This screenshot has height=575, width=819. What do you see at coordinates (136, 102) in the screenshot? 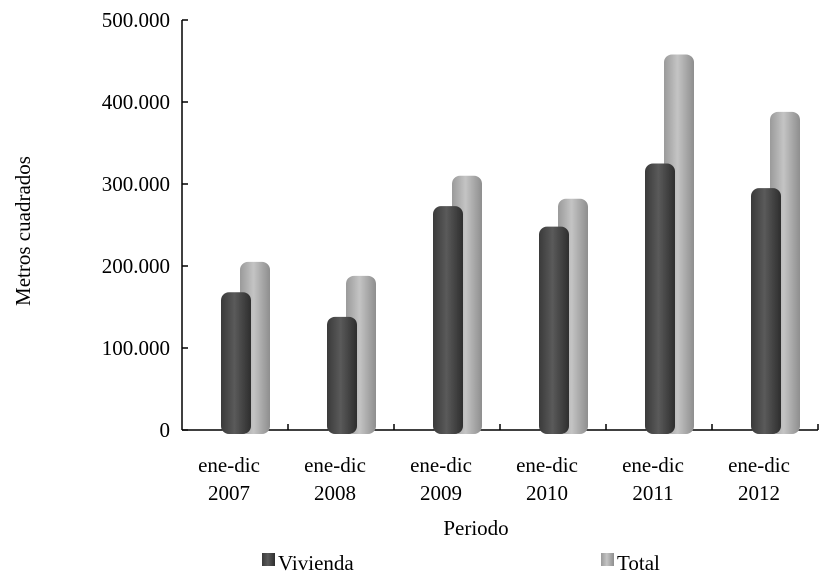
I see `y-tick-label: 400.000` at bounding box center [136, 102].